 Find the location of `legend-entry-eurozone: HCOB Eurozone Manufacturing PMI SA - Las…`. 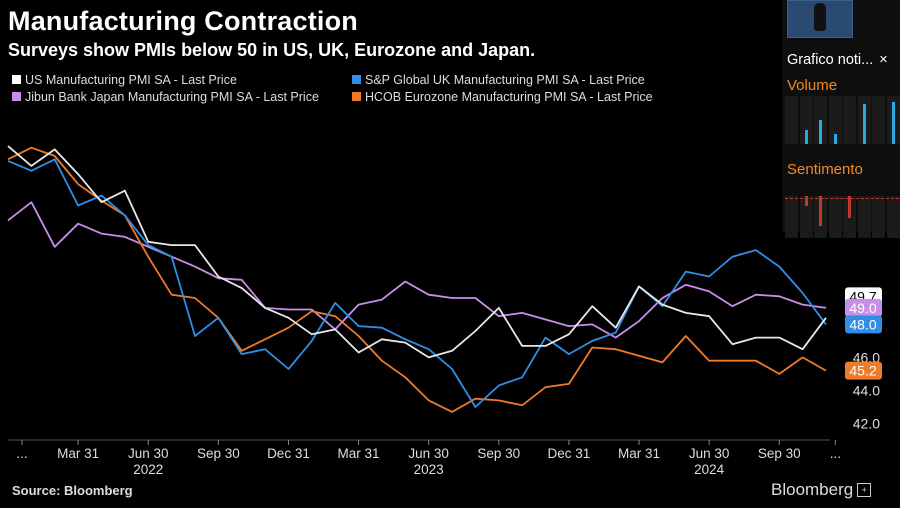

legend-entry-eurozone: HCOB Eurozone Manufacturing PMI SA - Las… is located at coordinates (502, 97).